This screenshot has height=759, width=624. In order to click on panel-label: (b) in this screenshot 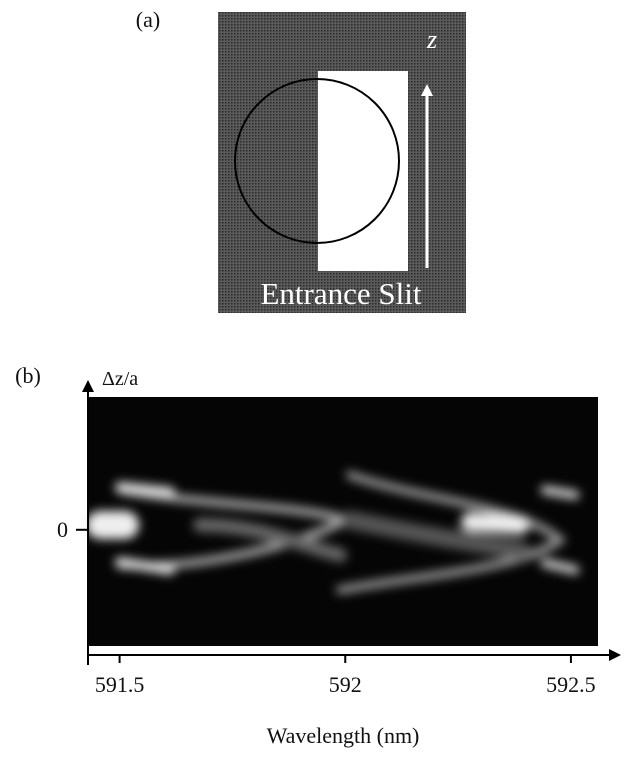, I will do `click(28, 375)`.